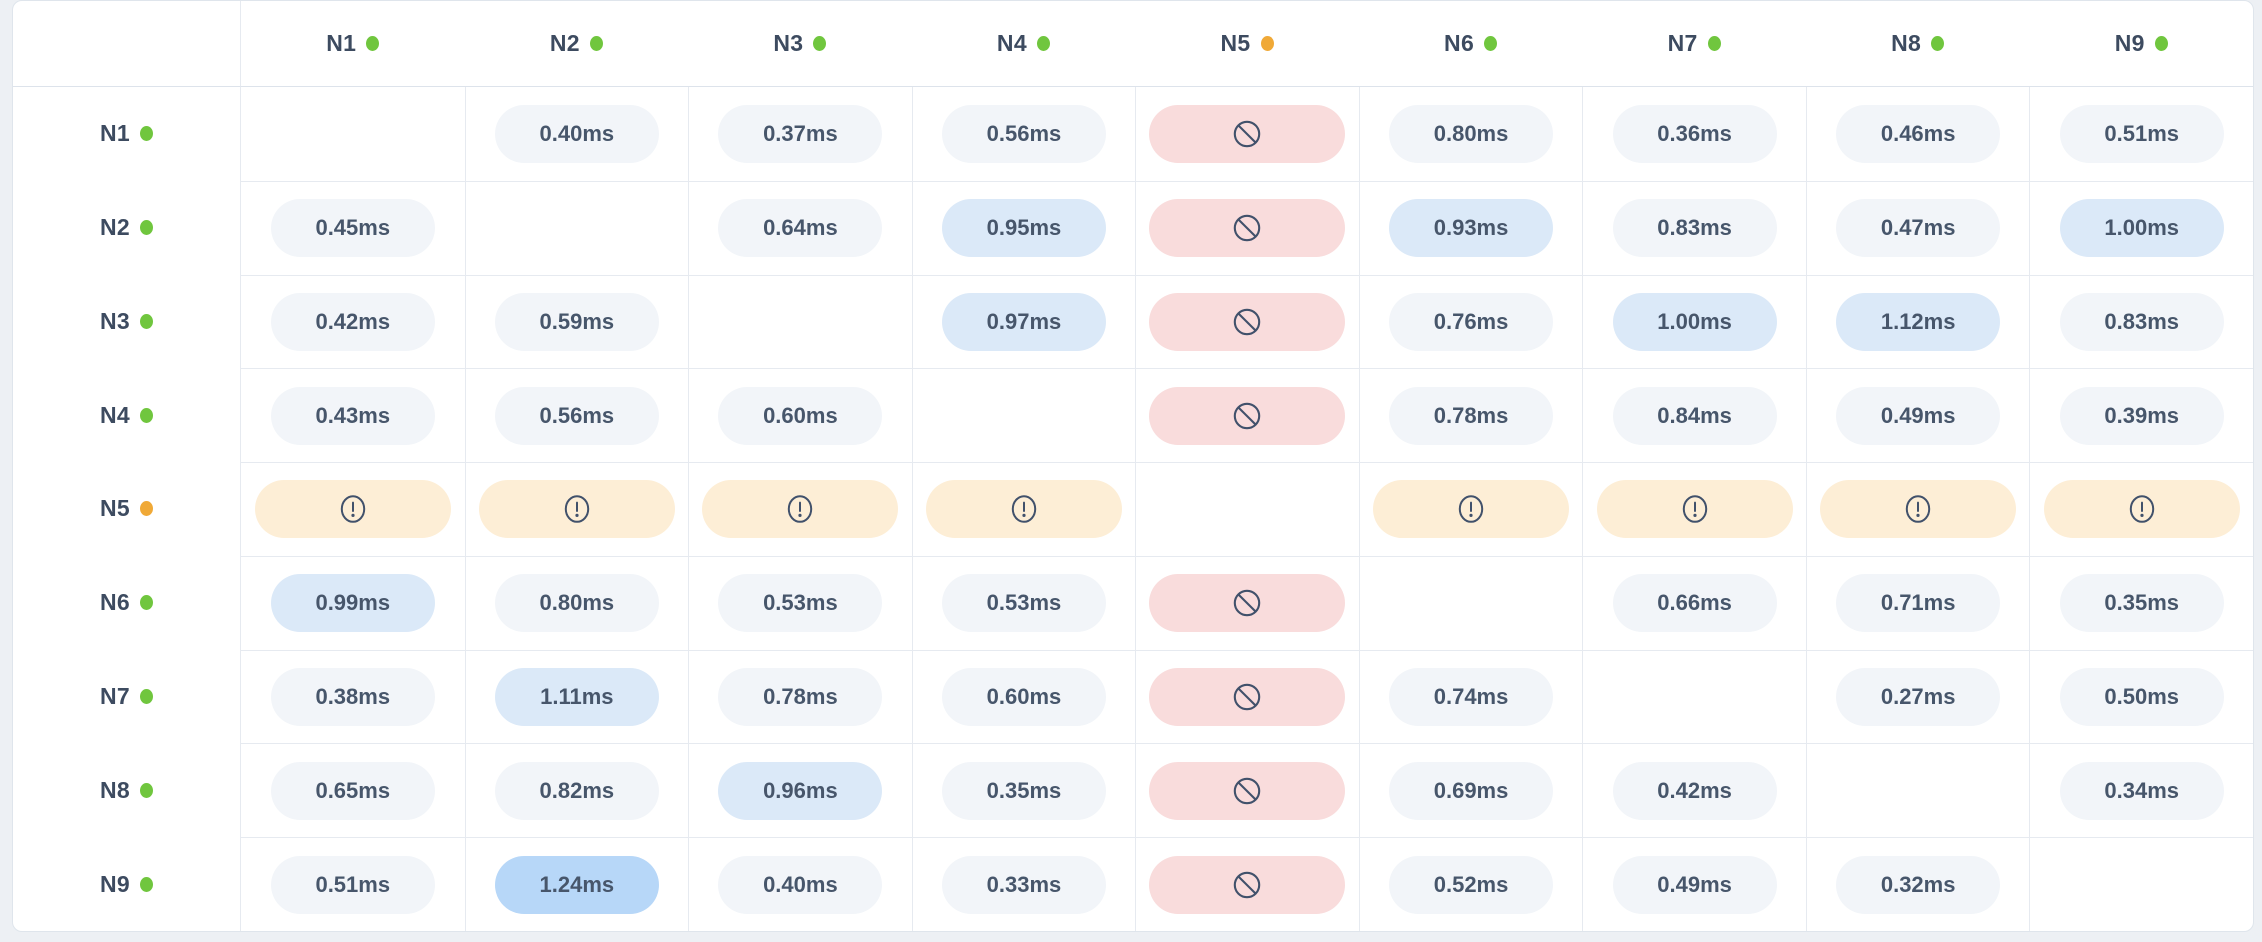  I want to click on latency-pill: 0.43ms, so click(352, 415).